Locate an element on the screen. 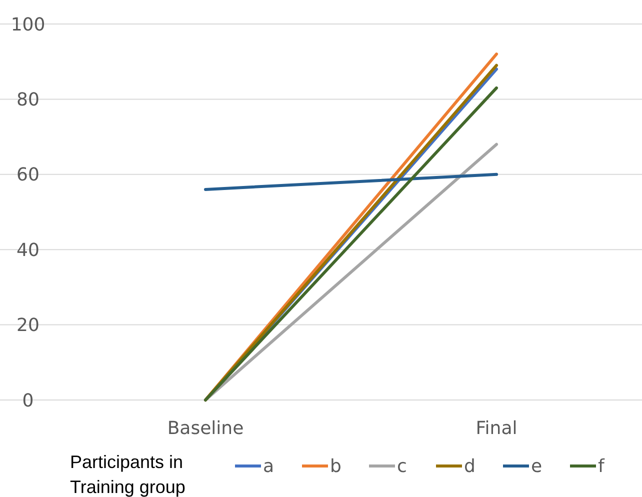  legend-label: e is located at coordinates (536, 466).